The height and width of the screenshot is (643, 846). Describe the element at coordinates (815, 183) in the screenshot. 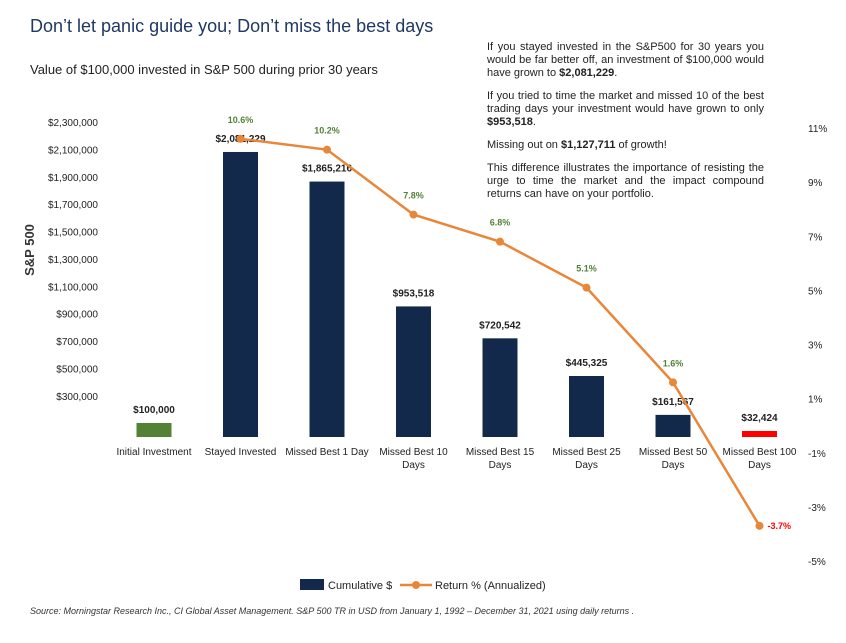

I see `y-right-tick-label: 9%` at that location.